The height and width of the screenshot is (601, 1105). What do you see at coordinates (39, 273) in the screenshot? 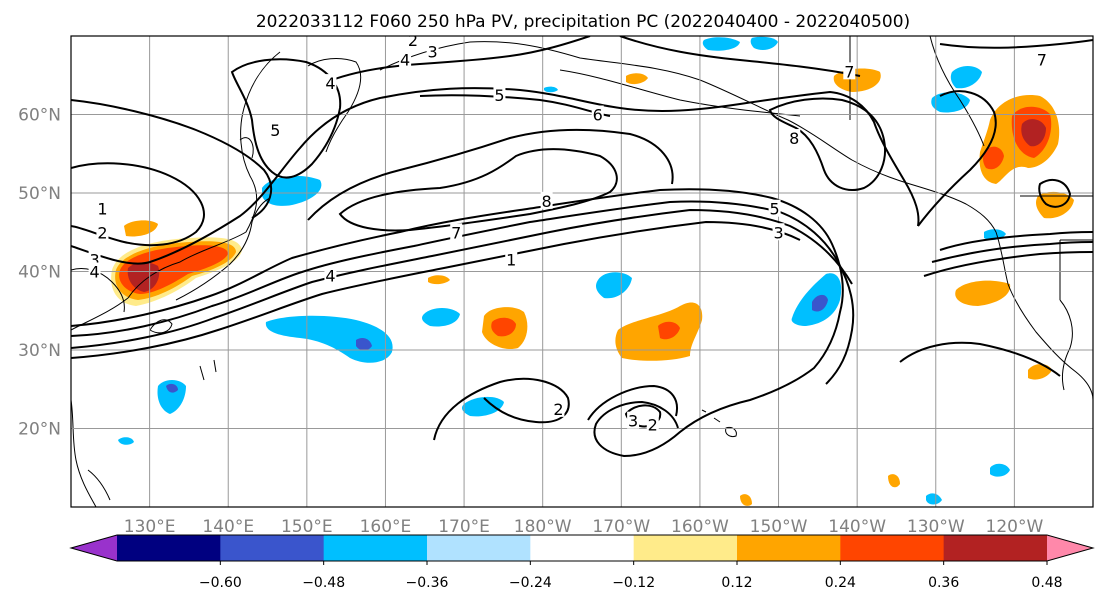
I see `latitude-labels: 60°N 50°N 40°N 30°N 20°N` at bounding box center [39, 273].